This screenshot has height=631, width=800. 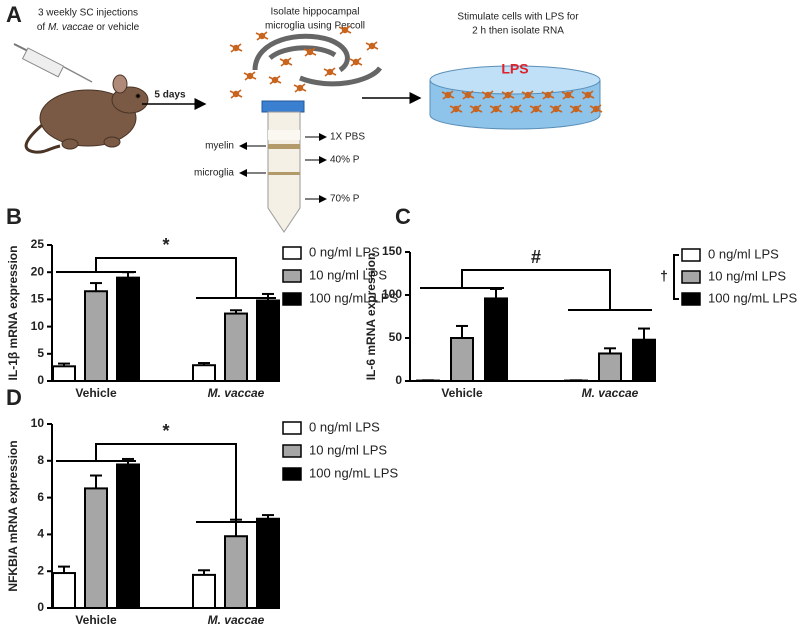 I want to click on y-tick-label: 20, so click(x=38, y=271).